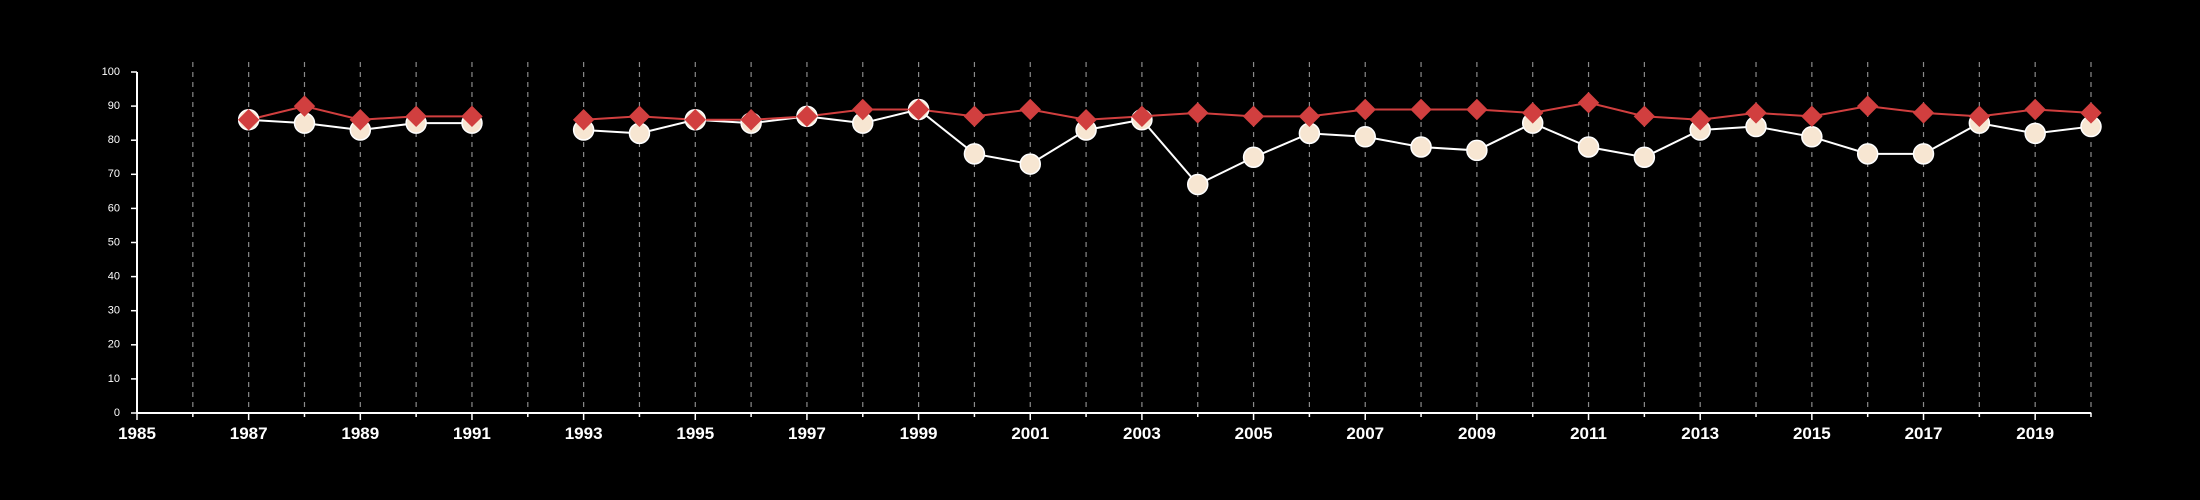 This screenshot has width=2200, height=500. What do you see at coordinates (117, 413) in the screenshot?
I see `y-tick-label: 0` at bounding box center [117, 413].